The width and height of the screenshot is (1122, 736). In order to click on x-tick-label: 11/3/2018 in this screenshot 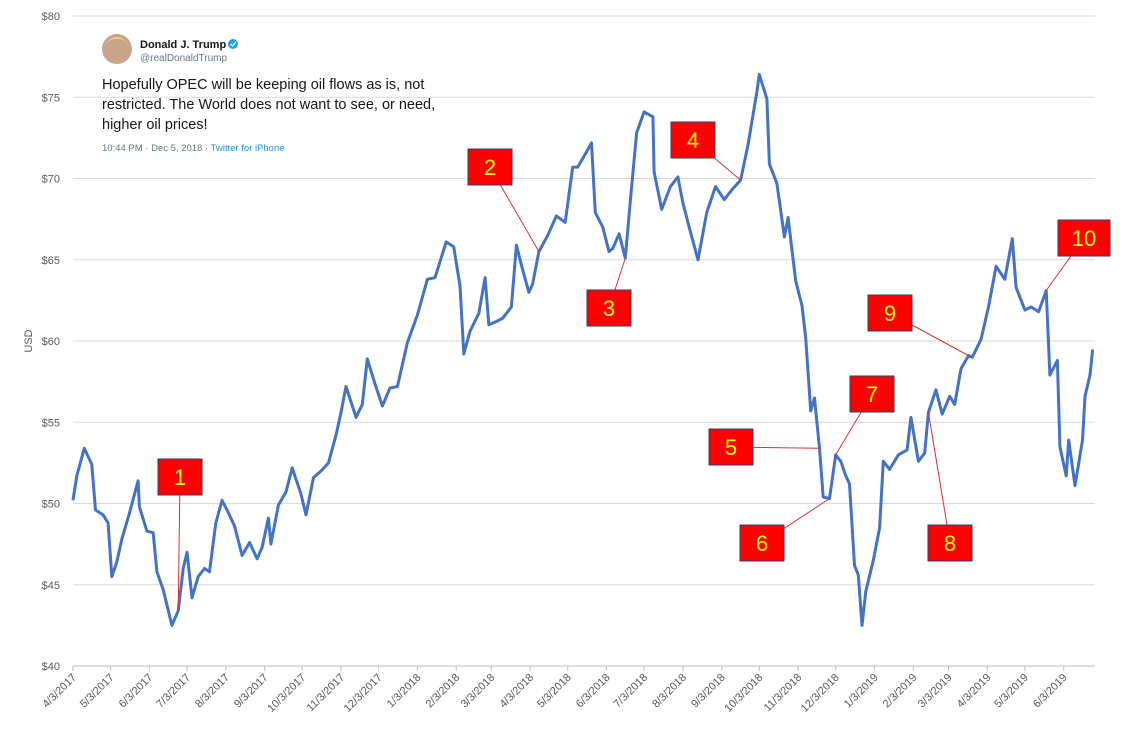, I will do `click(783, 693)`.